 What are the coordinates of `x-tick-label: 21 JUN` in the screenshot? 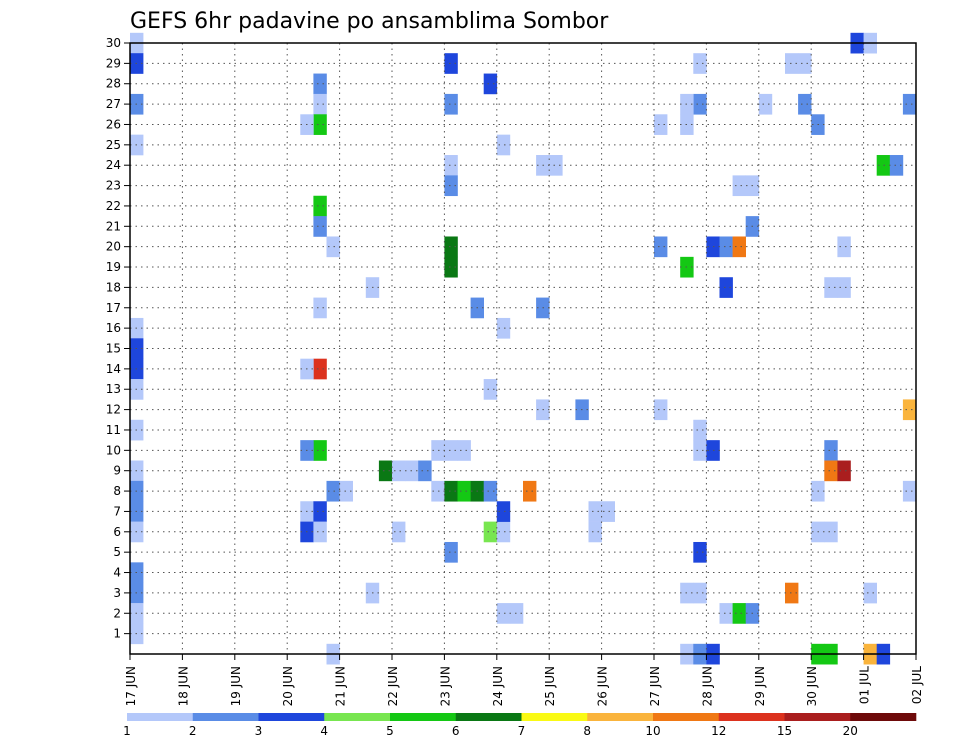 It's located at (341, 686).